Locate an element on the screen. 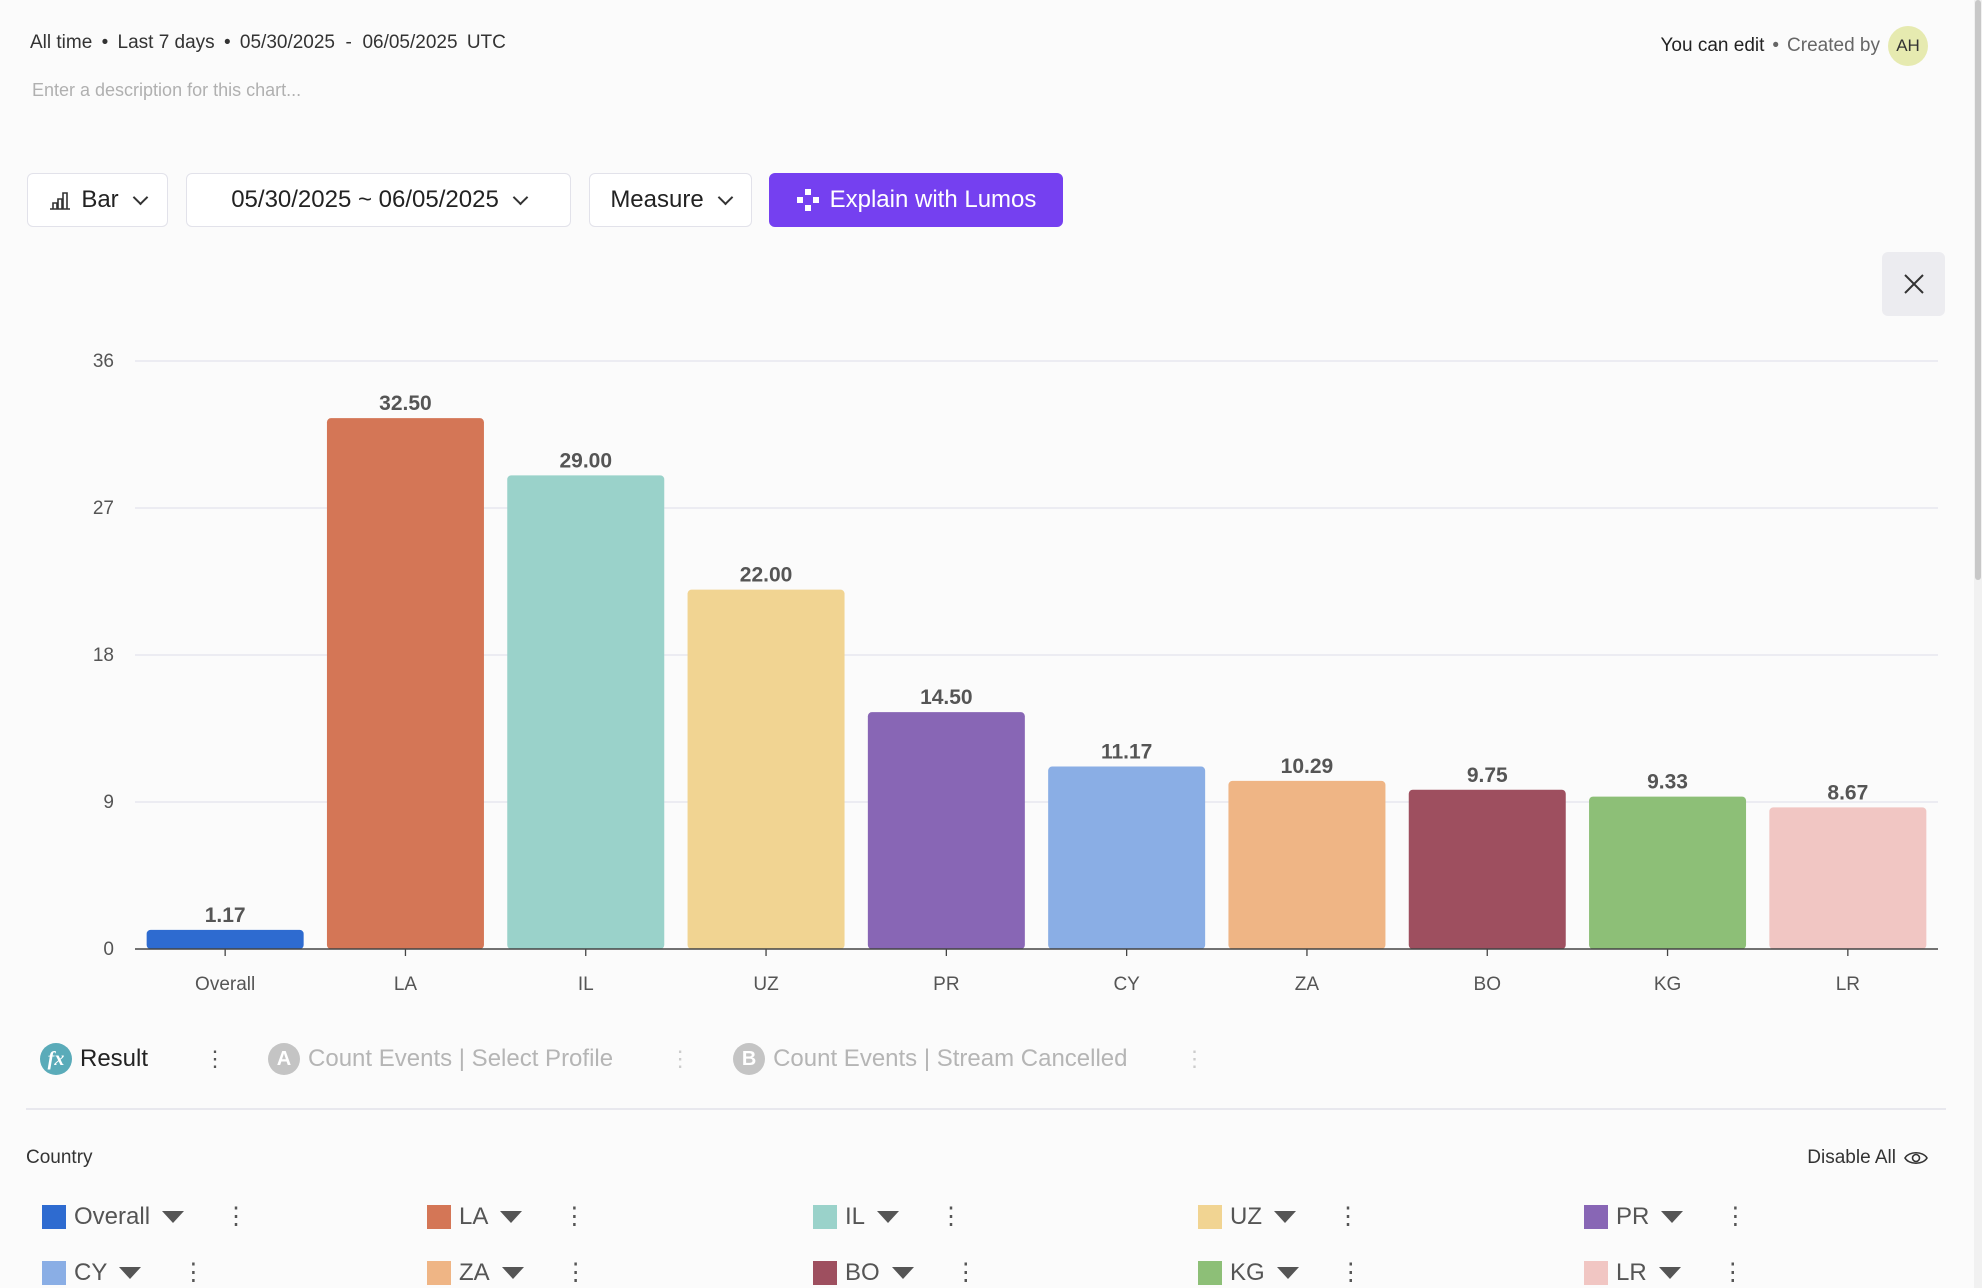 Image resolution: width=1982 pixels, height=1288 pixels. legend-item: LA ⋮ is located at coordinates (506, 1216).